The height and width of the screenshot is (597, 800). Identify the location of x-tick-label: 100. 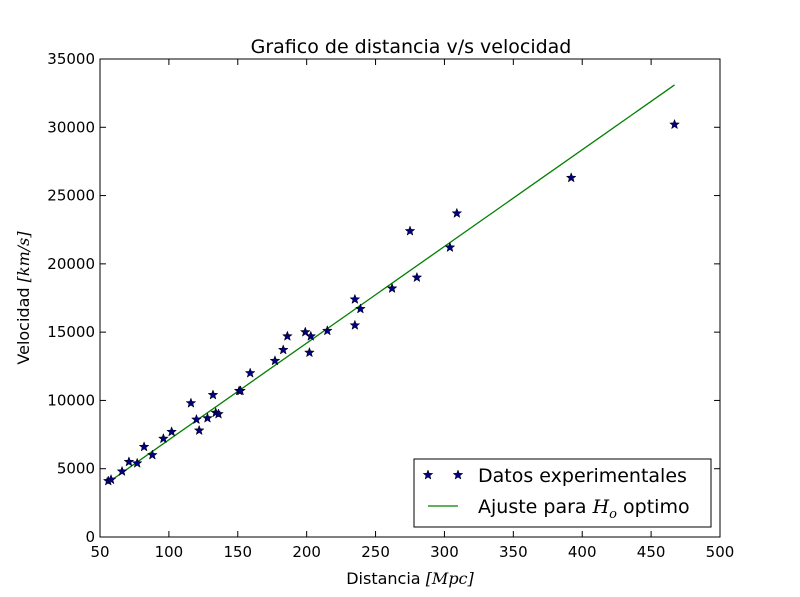
(169, 552).